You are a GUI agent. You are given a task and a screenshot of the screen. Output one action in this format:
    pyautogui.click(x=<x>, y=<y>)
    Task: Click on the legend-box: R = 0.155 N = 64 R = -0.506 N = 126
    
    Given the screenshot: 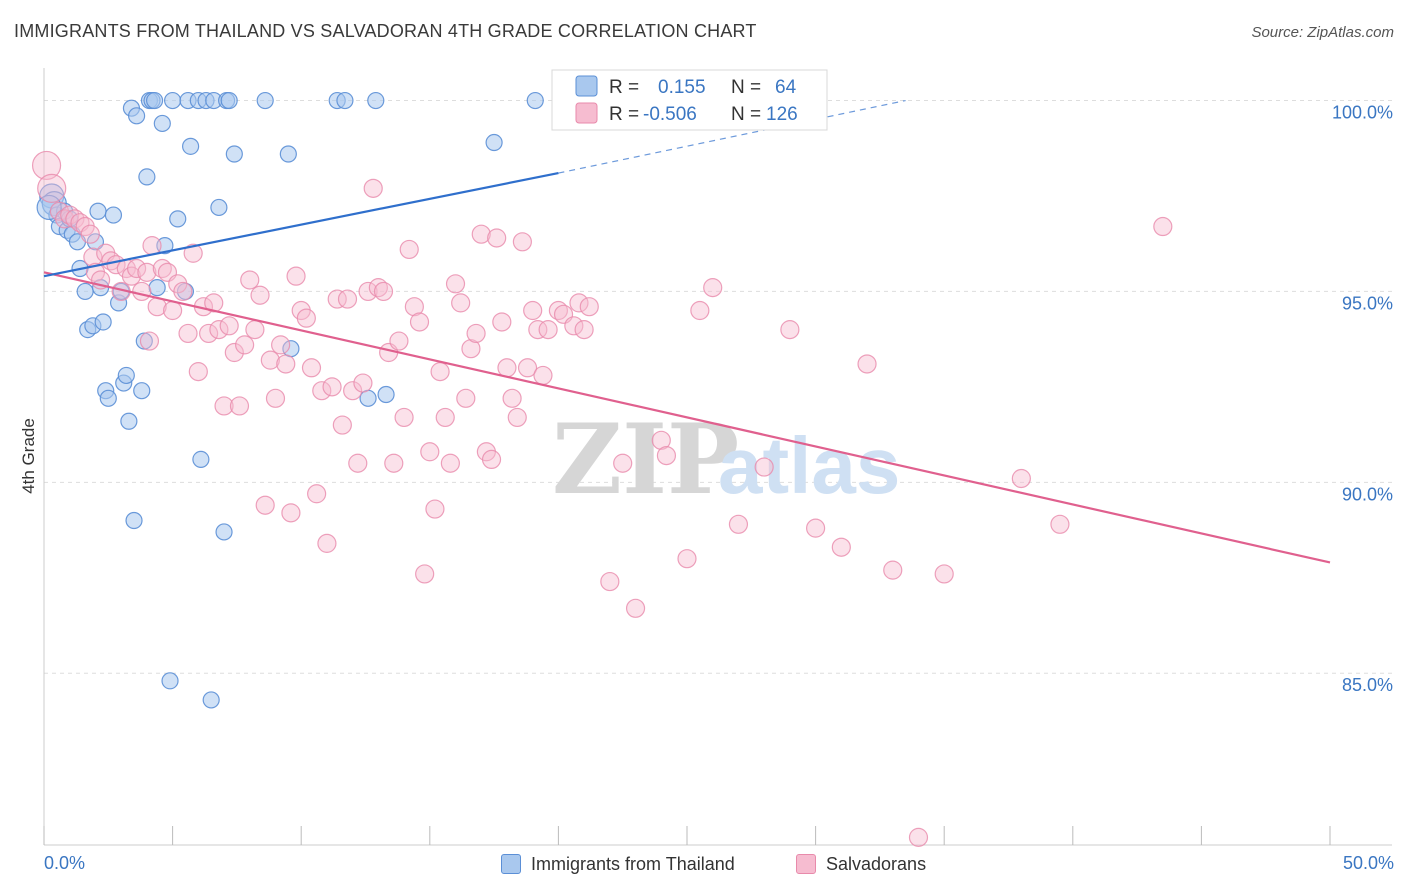 What is the action you would take?
    pyautogui.click(x=689, y=100)
    